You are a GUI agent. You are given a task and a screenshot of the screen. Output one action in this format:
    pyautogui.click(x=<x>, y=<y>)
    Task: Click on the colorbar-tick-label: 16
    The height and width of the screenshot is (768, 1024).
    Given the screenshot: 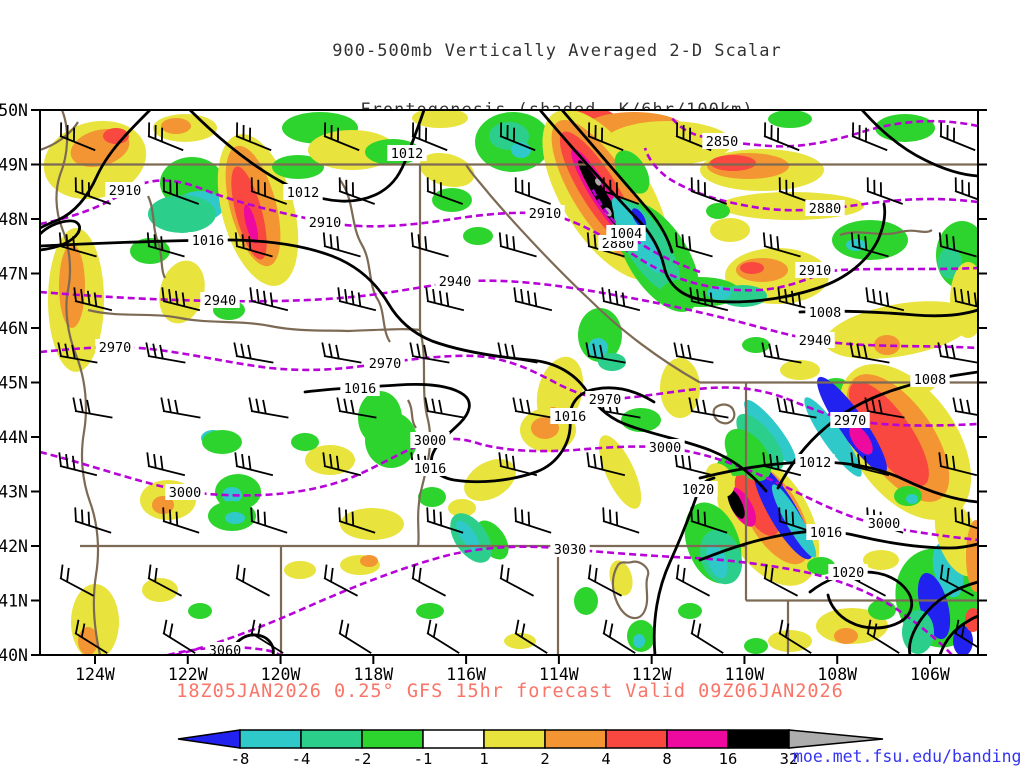 What is the action you would take?
    pyautogui.click(x=728, y=759)
    